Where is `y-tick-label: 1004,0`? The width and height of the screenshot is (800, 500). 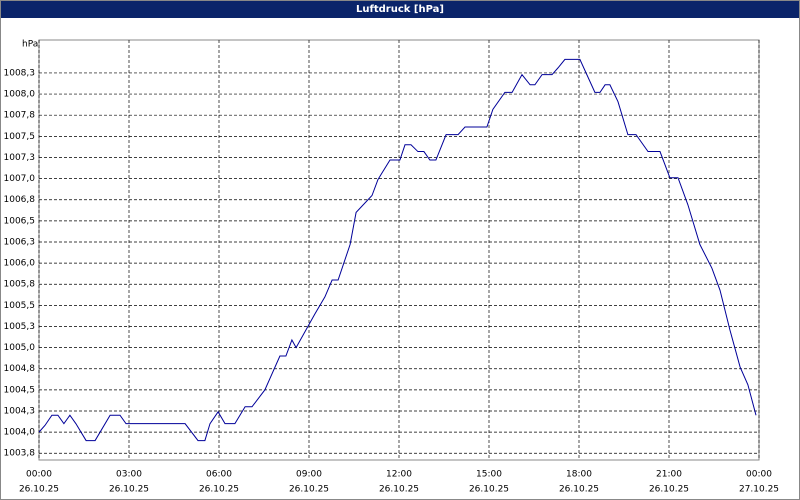
y-tick-label: 1004,0 is located at coordinates (20, 433).